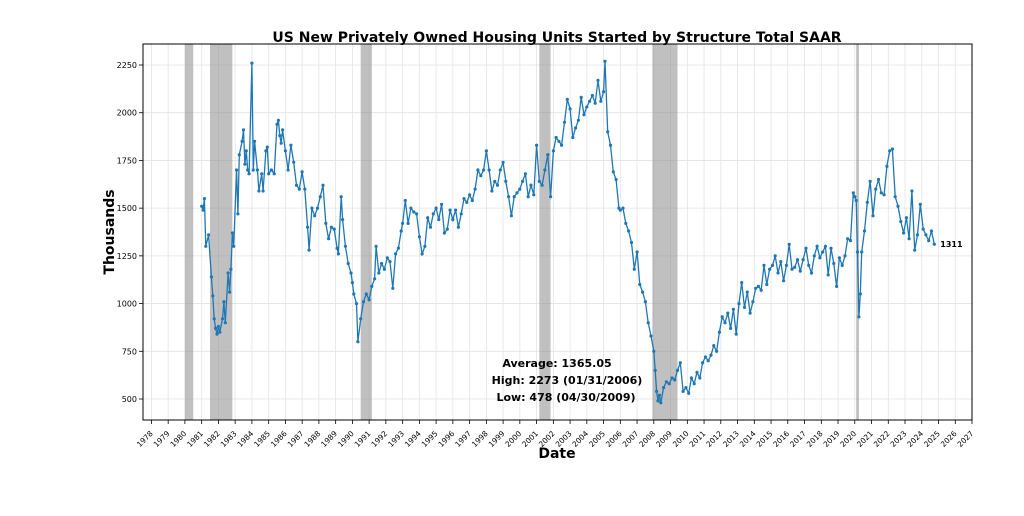 Image resolution: width=1024 pixels, height=516 pixels. Describe the element at coordinates (127, 65) in the screenshot. I see `y-tick-label: 2250` at that location.